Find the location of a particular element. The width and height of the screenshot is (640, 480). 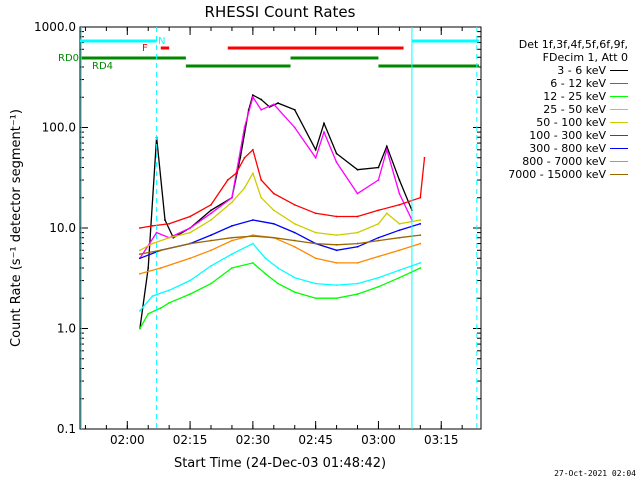

y-tick-label: 10.0 is located at coordinates (62, 228).